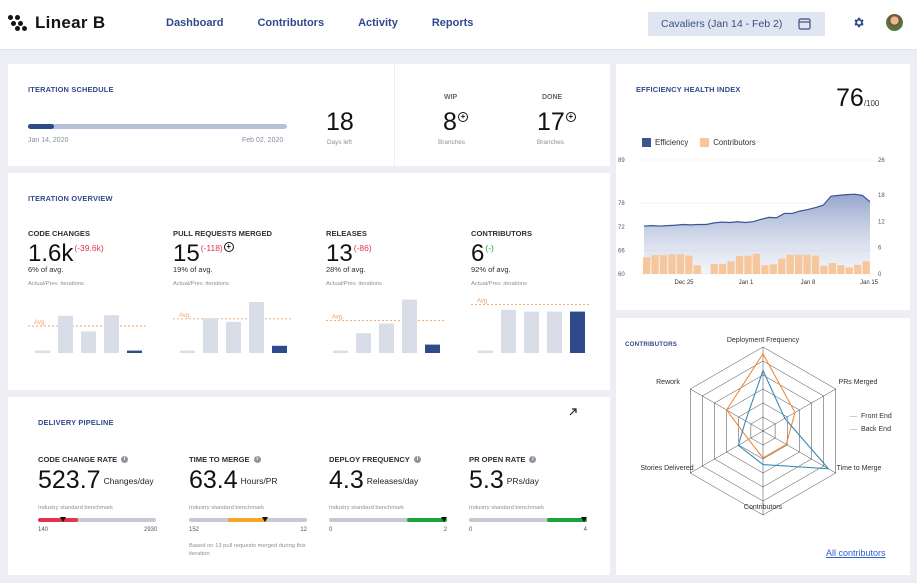 The height and width of the screenshot is (583, 917). I want to click on pipeline-unit: Releases/day, so click(392, 481).